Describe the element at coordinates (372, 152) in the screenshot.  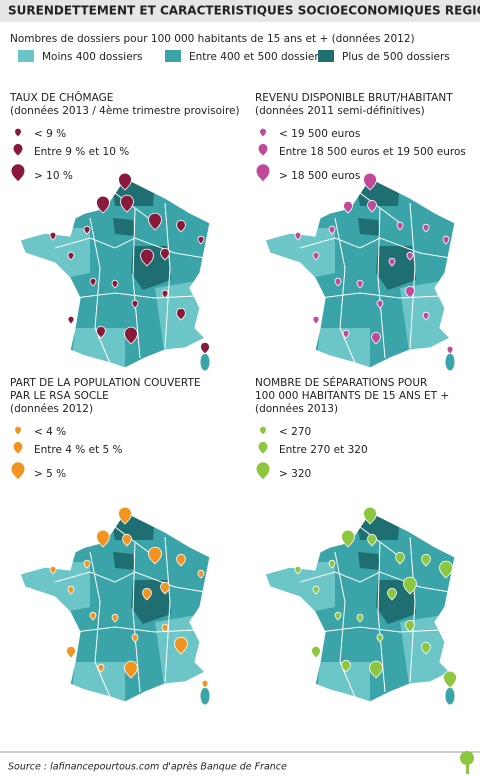
I see `legend-label: Entre 18 500 euros et 19 500 euros` at that location.